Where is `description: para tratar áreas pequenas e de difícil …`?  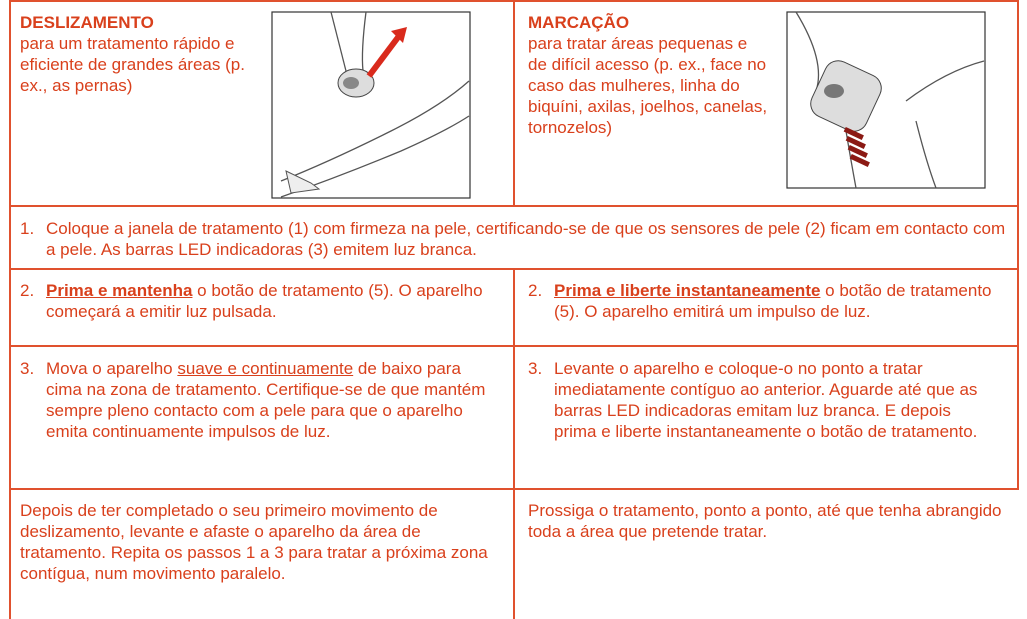
description: para tratar áreas pequenas e de difícil … is located at coordinates (648, 85).